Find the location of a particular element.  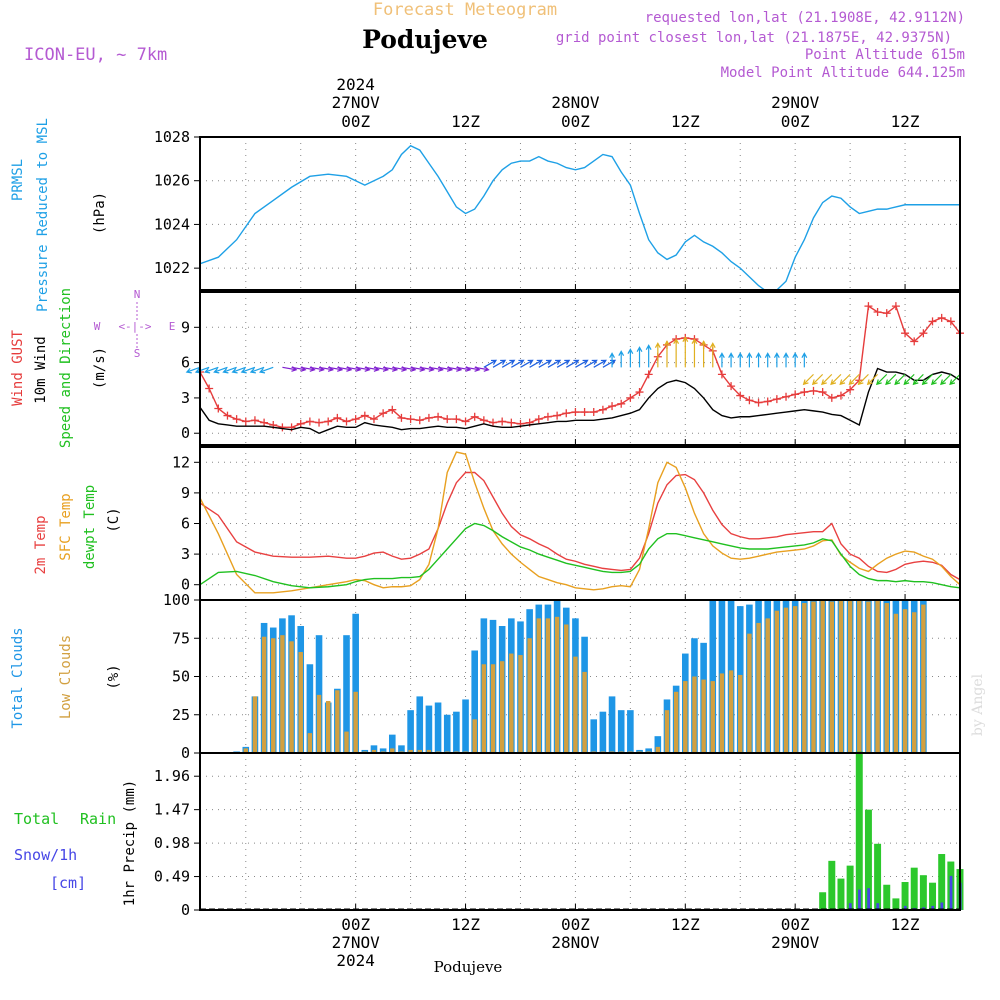

y-tick-label: 3 is located at coordinates (185, 554).